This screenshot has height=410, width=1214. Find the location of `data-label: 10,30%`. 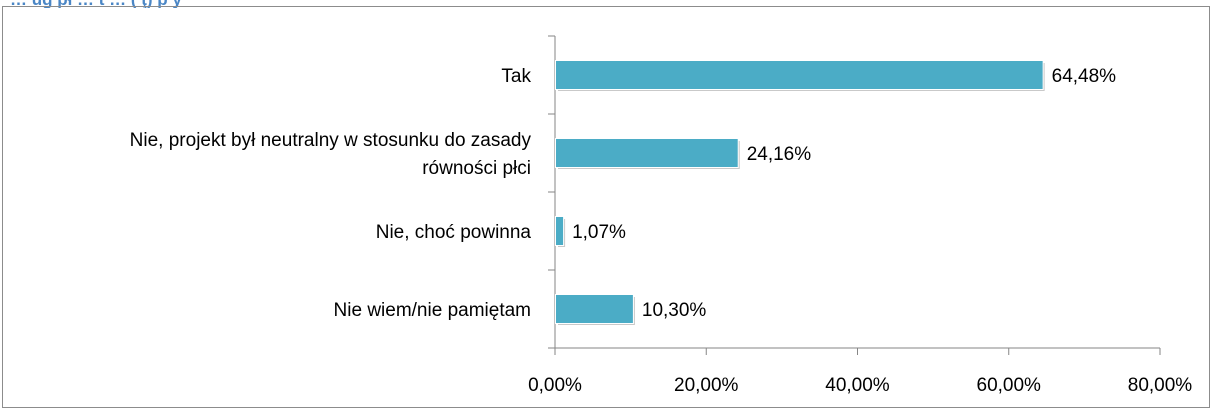

data-label: 10,30% is located at coordinates (674, 310).